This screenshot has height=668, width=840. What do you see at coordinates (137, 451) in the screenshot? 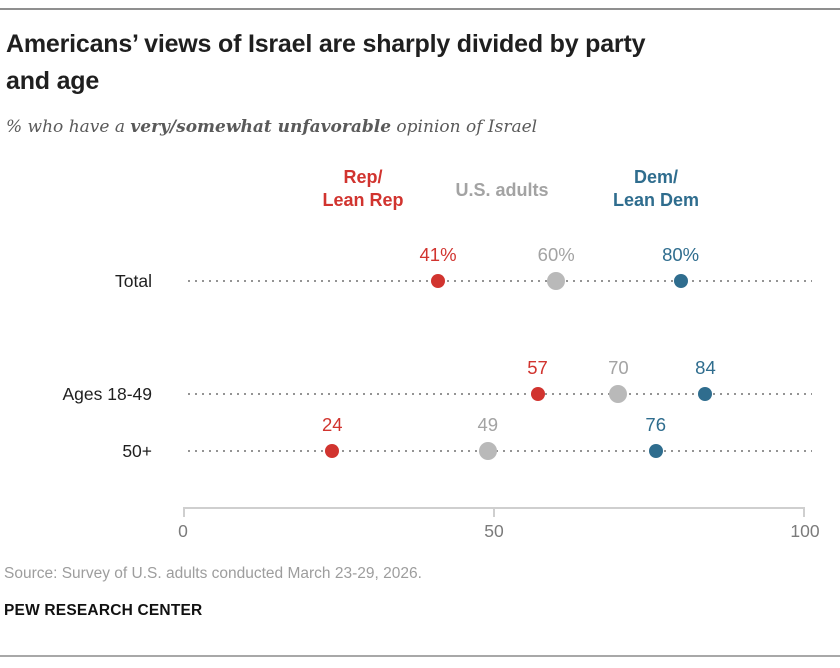
I see `row-label-50: 50+` at bounding box center [137, 451].